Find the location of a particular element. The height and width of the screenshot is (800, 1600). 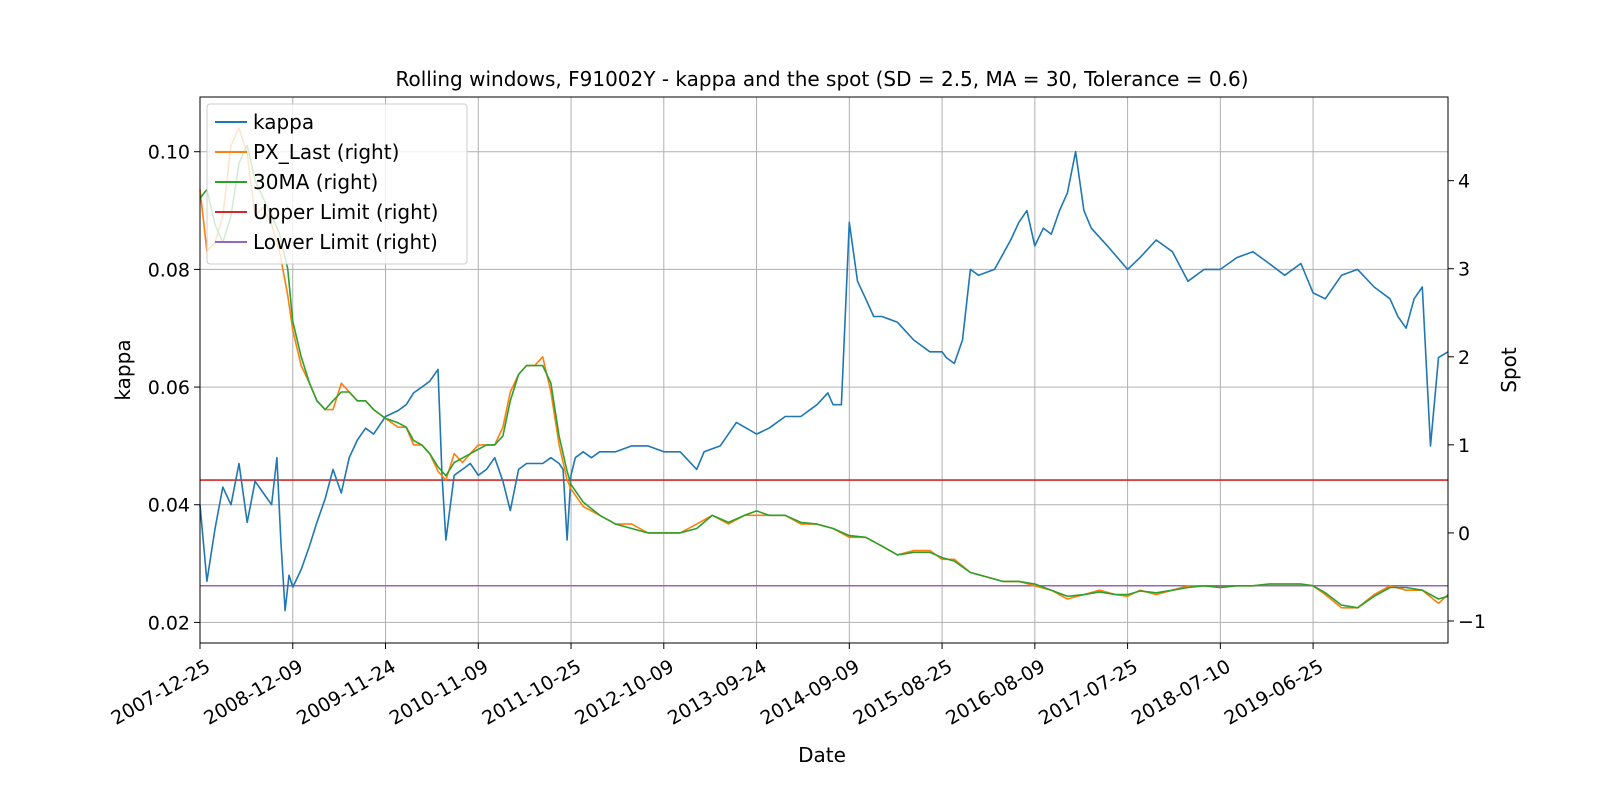

x-axis-label: Date is located at coordinates (822, 755).